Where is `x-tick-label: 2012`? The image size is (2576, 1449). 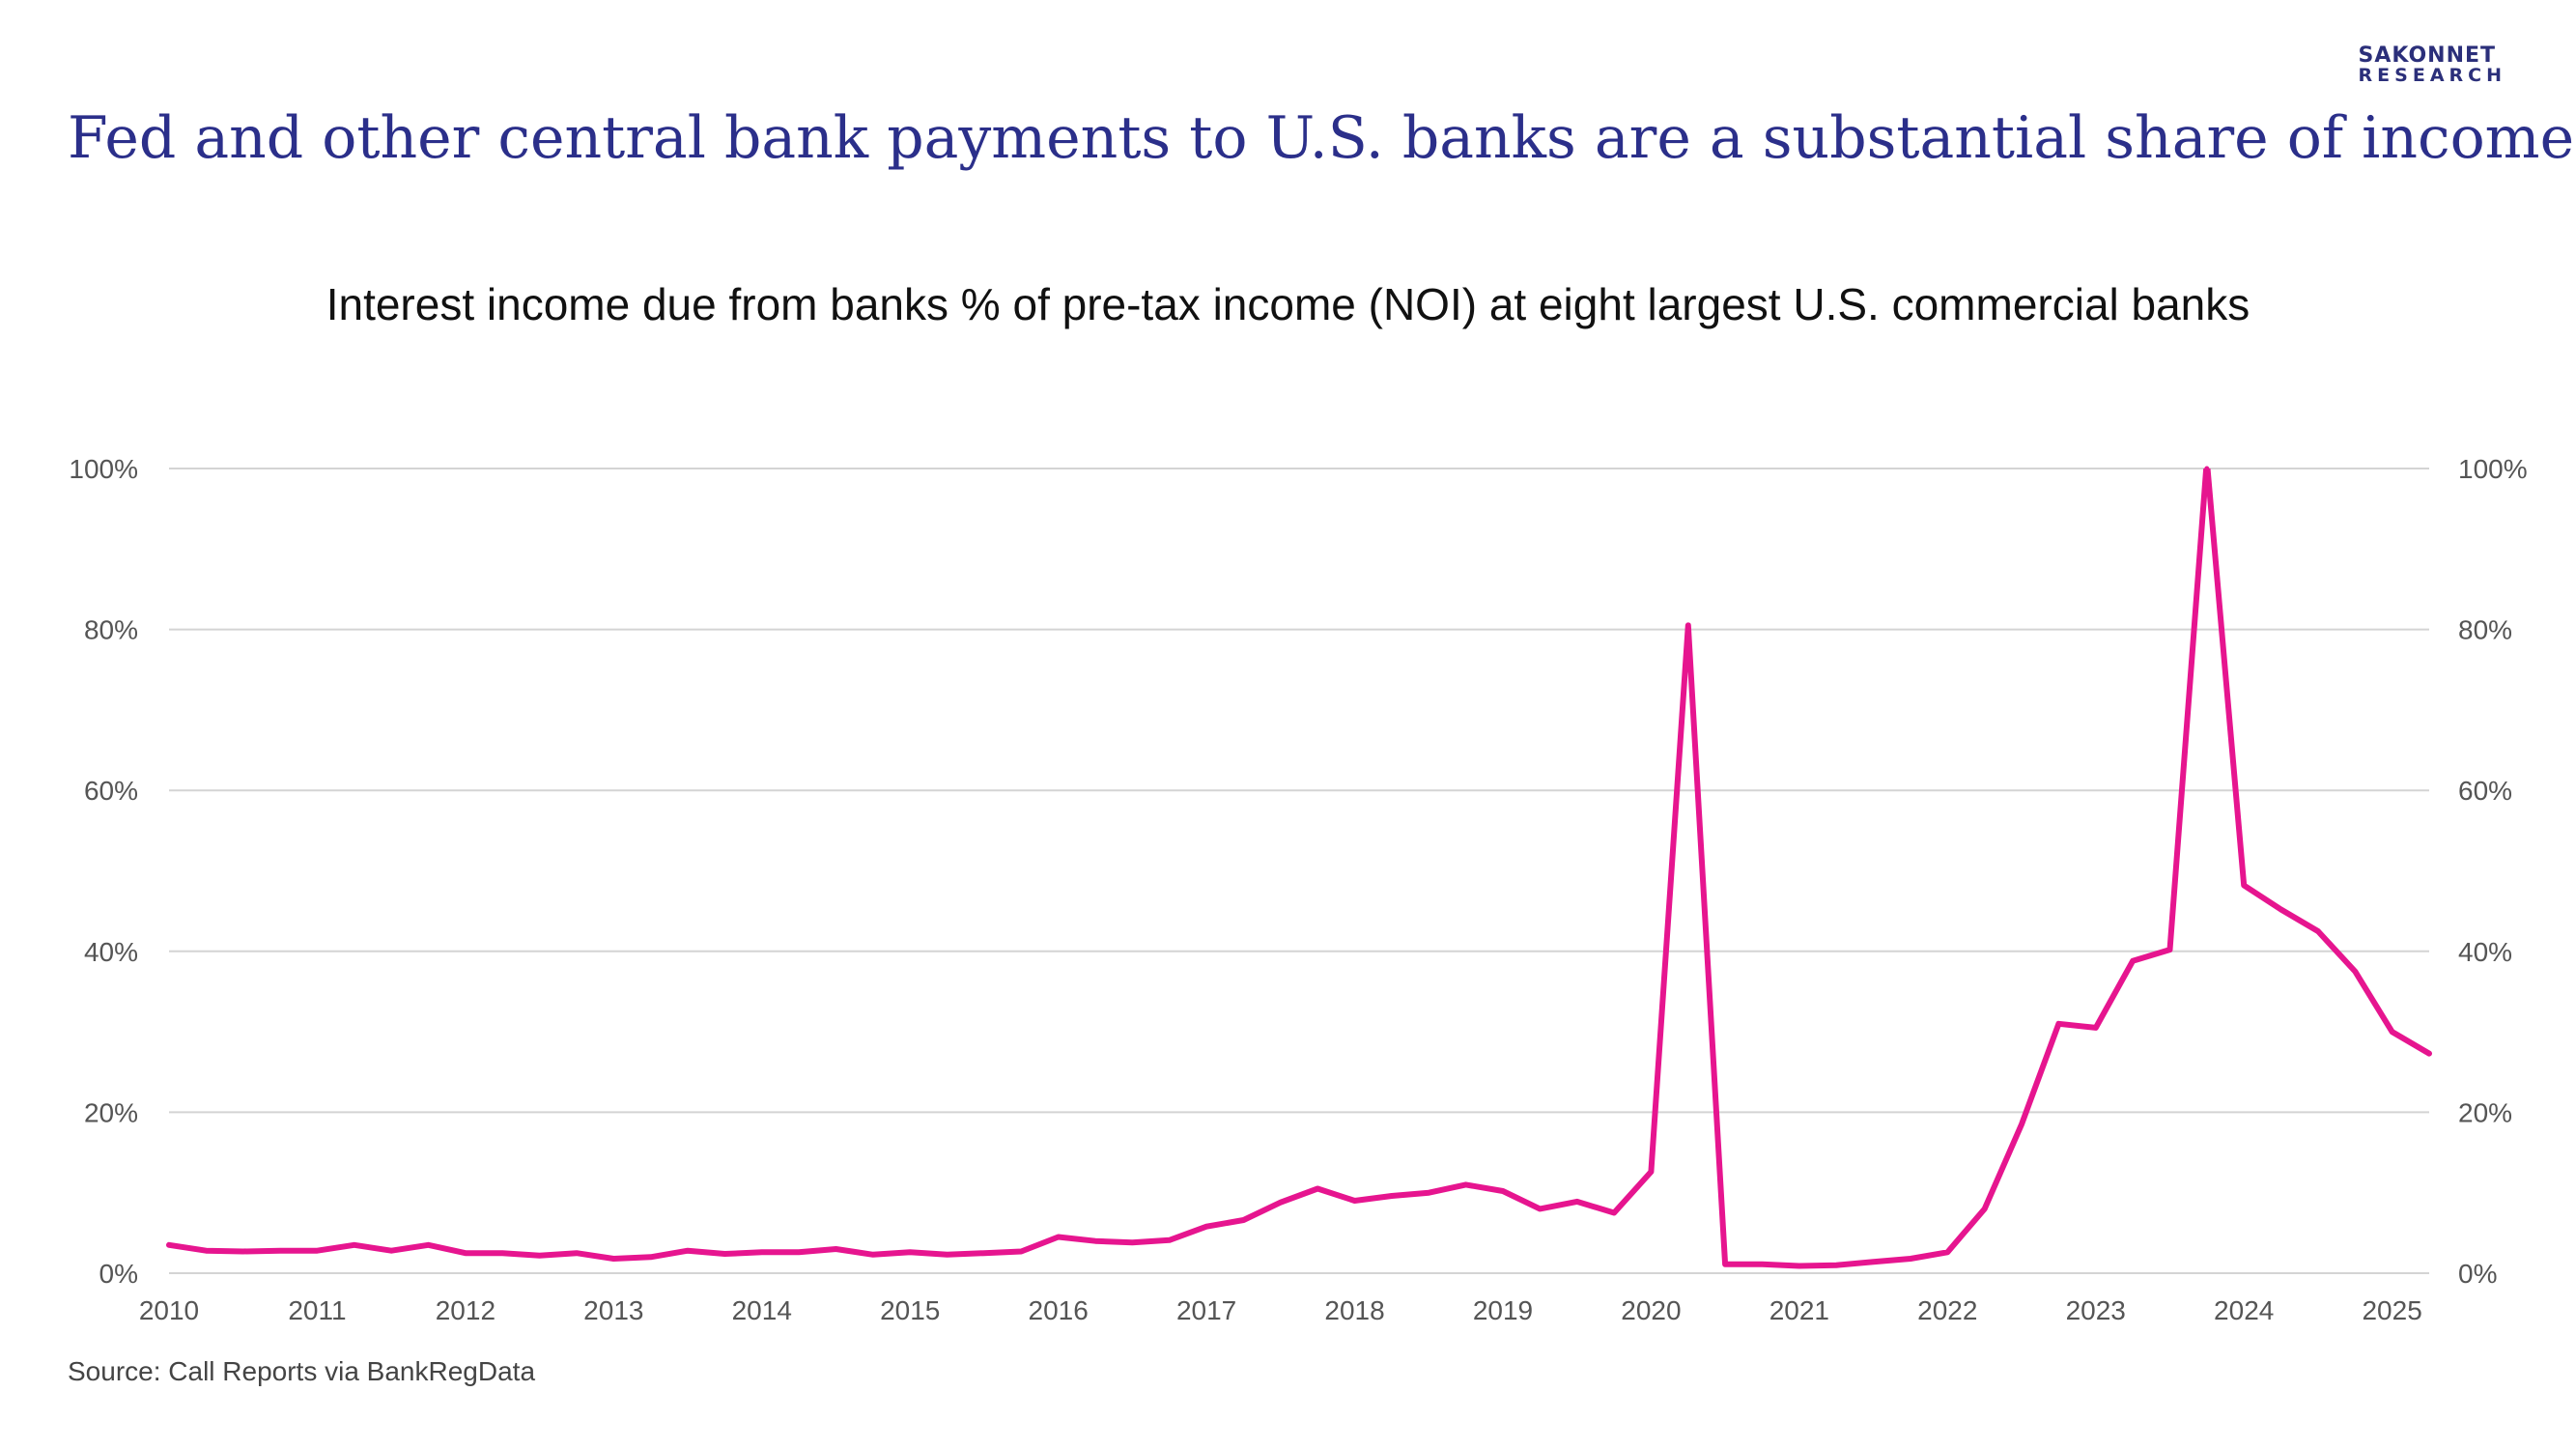 x-tick-label: 2012 is located at coordinates (465, 1310).